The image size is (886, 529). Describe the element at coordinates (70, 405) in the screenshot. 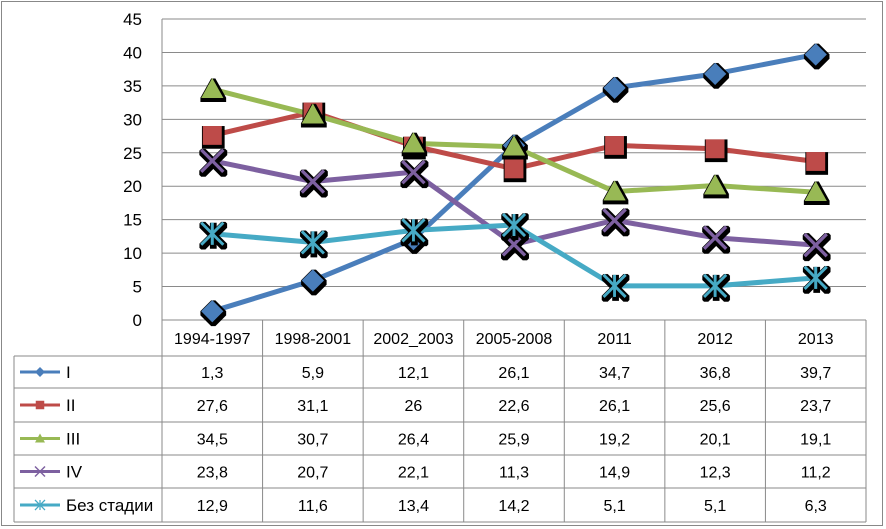

I see `legend-label: II` at that location.